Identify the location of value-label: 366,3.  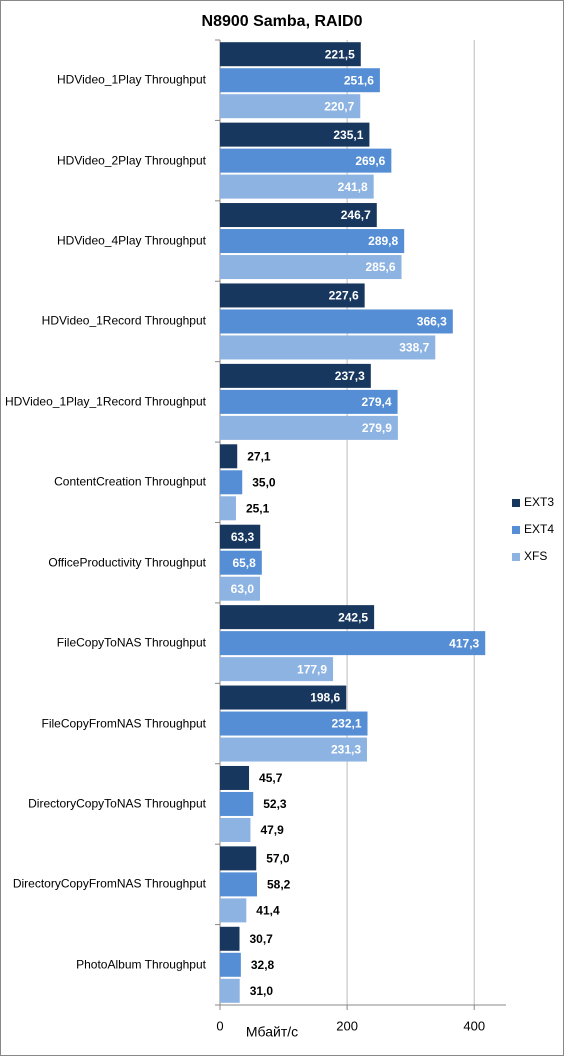
(432, 322).